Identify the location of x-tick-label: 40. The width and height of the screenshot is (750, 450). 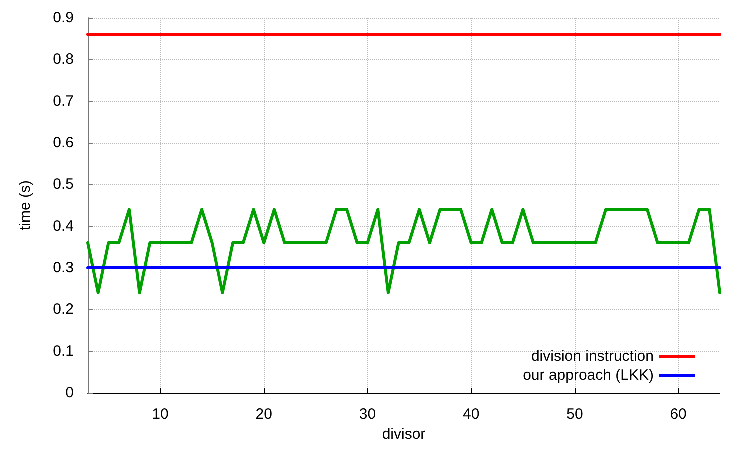
(471, 414).